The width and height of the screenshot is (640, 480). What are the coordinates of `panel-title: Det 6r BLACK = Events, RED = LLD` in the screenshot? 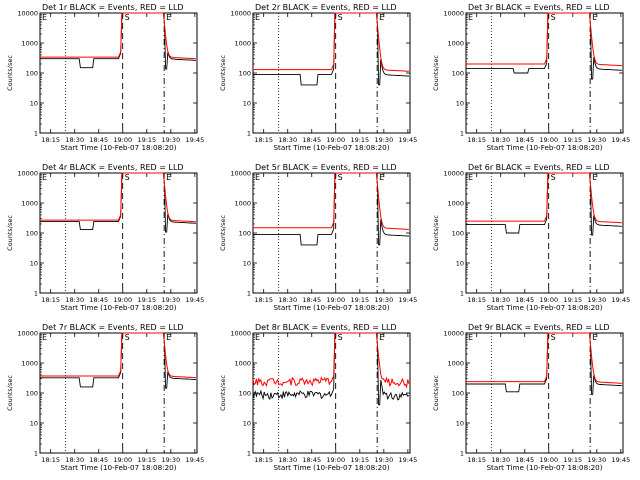 It's located at (539, 167).